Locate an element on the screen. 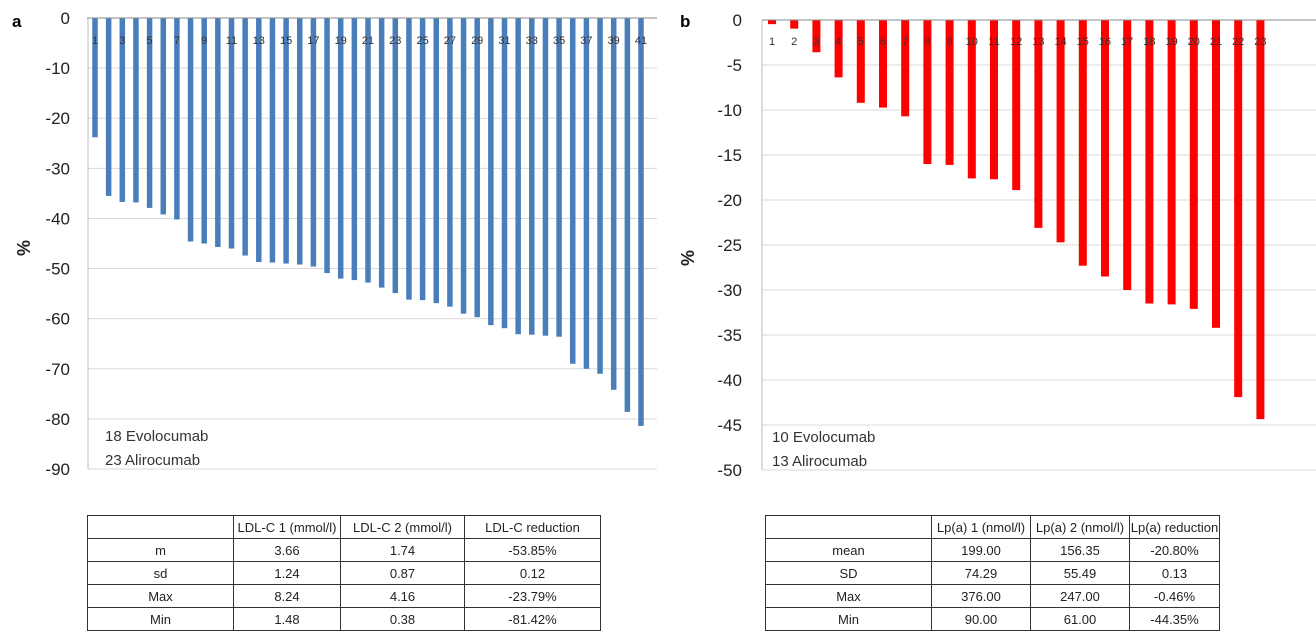 The image size is (1316, 639). x-tick-label: 29 is located at coordinates (477, 41).